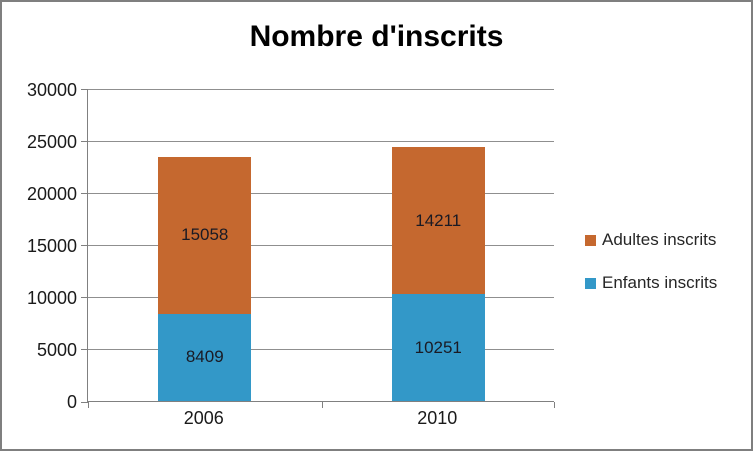 This screenshot has height=451, width=753. I want to click on legend-label: Adultes inscrits, so click(659, 239).